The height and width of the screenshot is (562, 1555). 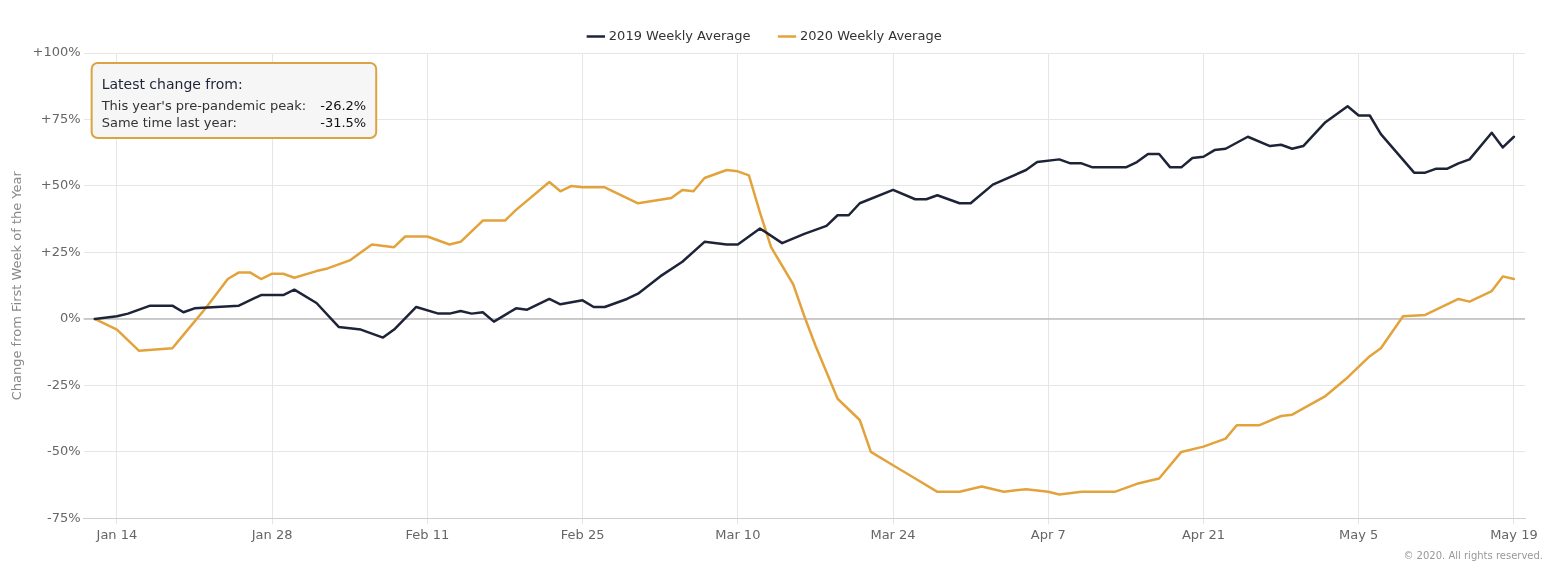 I want to click on y-tick-label: -50%, so click(x=64, y=451).